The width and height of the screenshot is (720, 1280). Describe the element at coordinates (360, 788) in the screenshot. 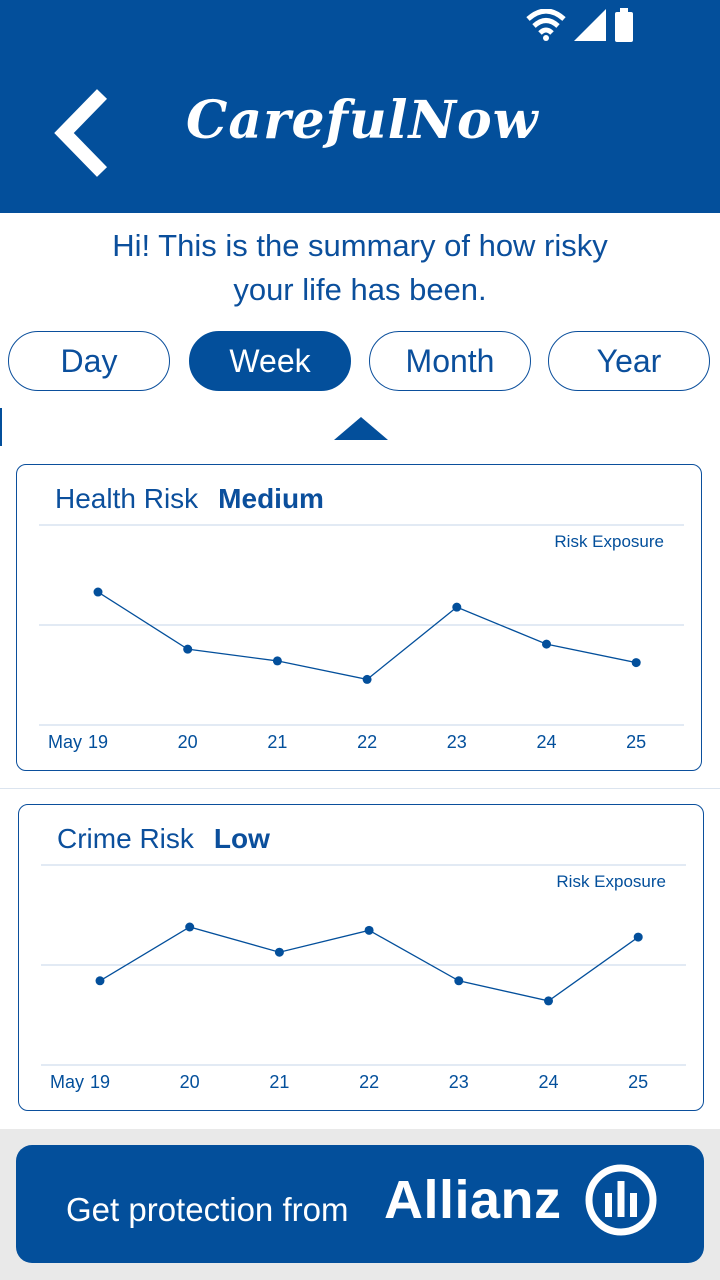

I see `section-divider` at that location.